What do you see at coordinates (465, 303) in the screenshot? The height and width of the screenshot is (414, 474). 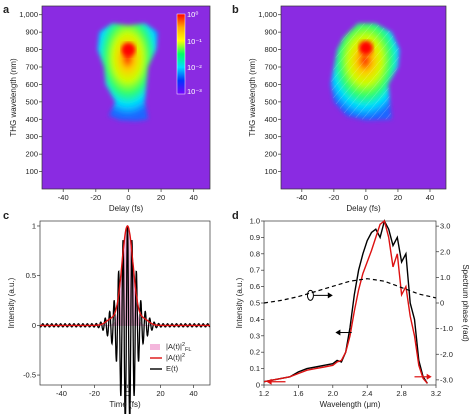 I see `y-right-axis-label-d: Spectrum phase (rad)` at bounding box center [465, 303].